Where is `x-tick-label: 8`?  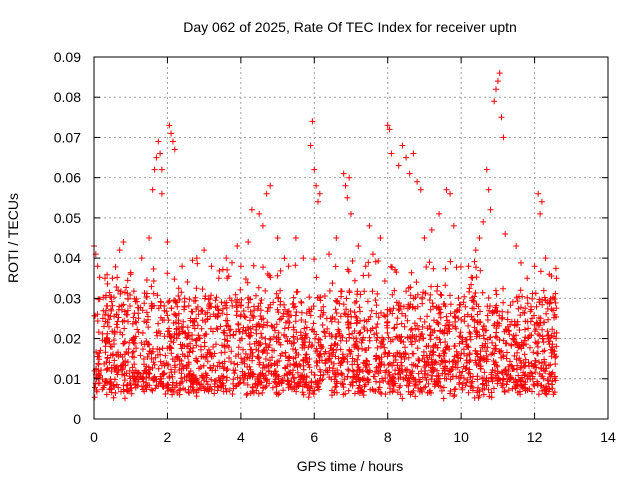 x-tick-label: 8 is located at coordinates (388, 437).